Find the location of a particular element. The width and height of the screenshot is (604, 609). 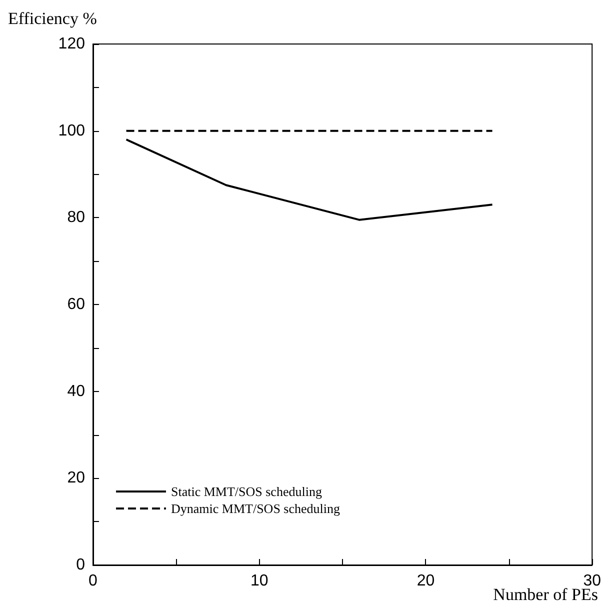

legend-label: Dynamic MMT/SOS scheduling is located at coordinates (255, 508).